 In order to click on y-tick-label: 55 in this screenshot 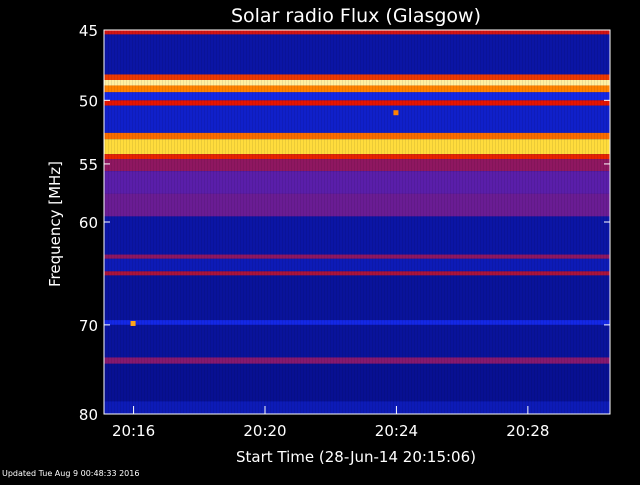, I will do `click(88, 165)`.